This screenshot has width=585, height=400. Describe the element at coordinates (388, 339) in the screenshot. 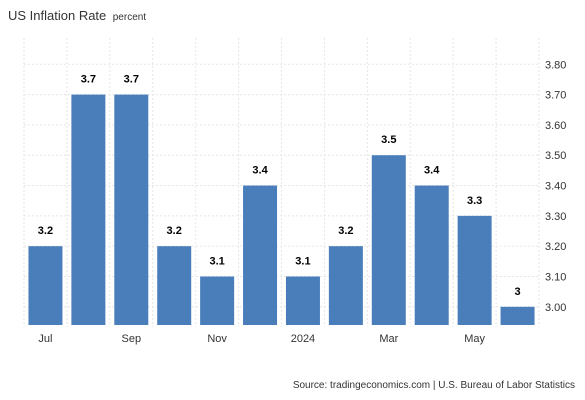

I see `x-tick-label: Mar` at that location.